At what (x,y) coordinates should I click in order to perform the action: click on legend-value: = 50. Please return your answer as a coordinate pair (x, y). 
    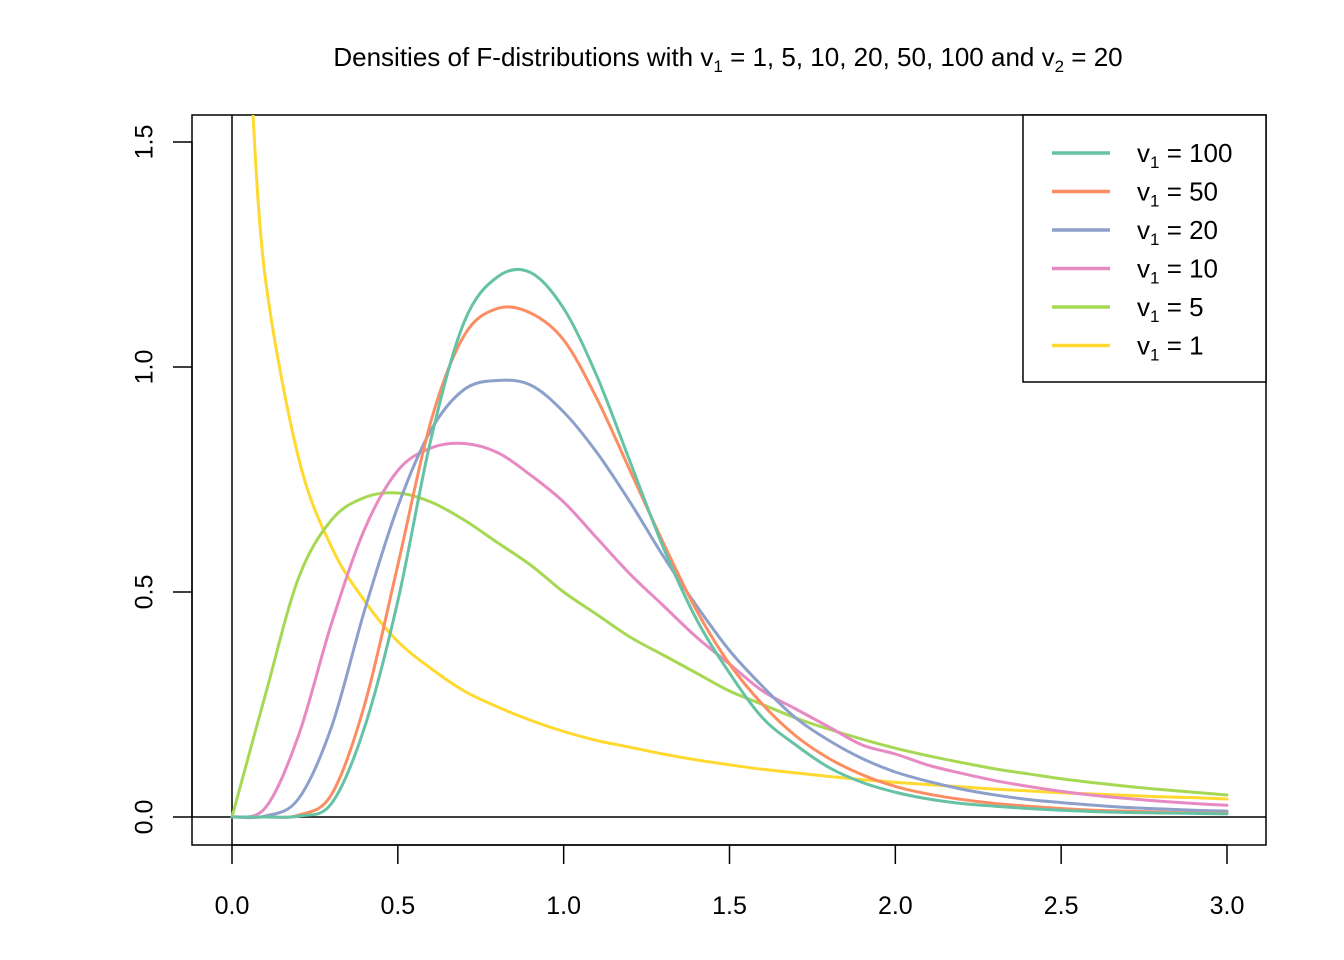
    Looking at the image, I should click on (1188, 192).